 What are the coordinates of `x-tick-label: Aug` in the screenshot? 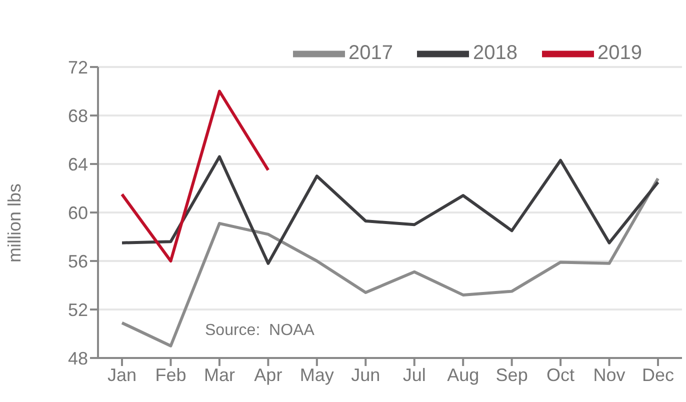 It's located at (463, 374).